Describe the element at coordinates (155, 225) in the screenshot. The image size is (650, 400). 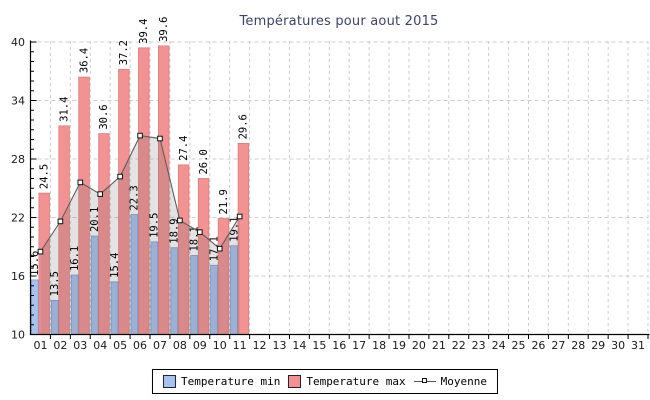
I see `bar-label-min-07: 19.5` at that location.